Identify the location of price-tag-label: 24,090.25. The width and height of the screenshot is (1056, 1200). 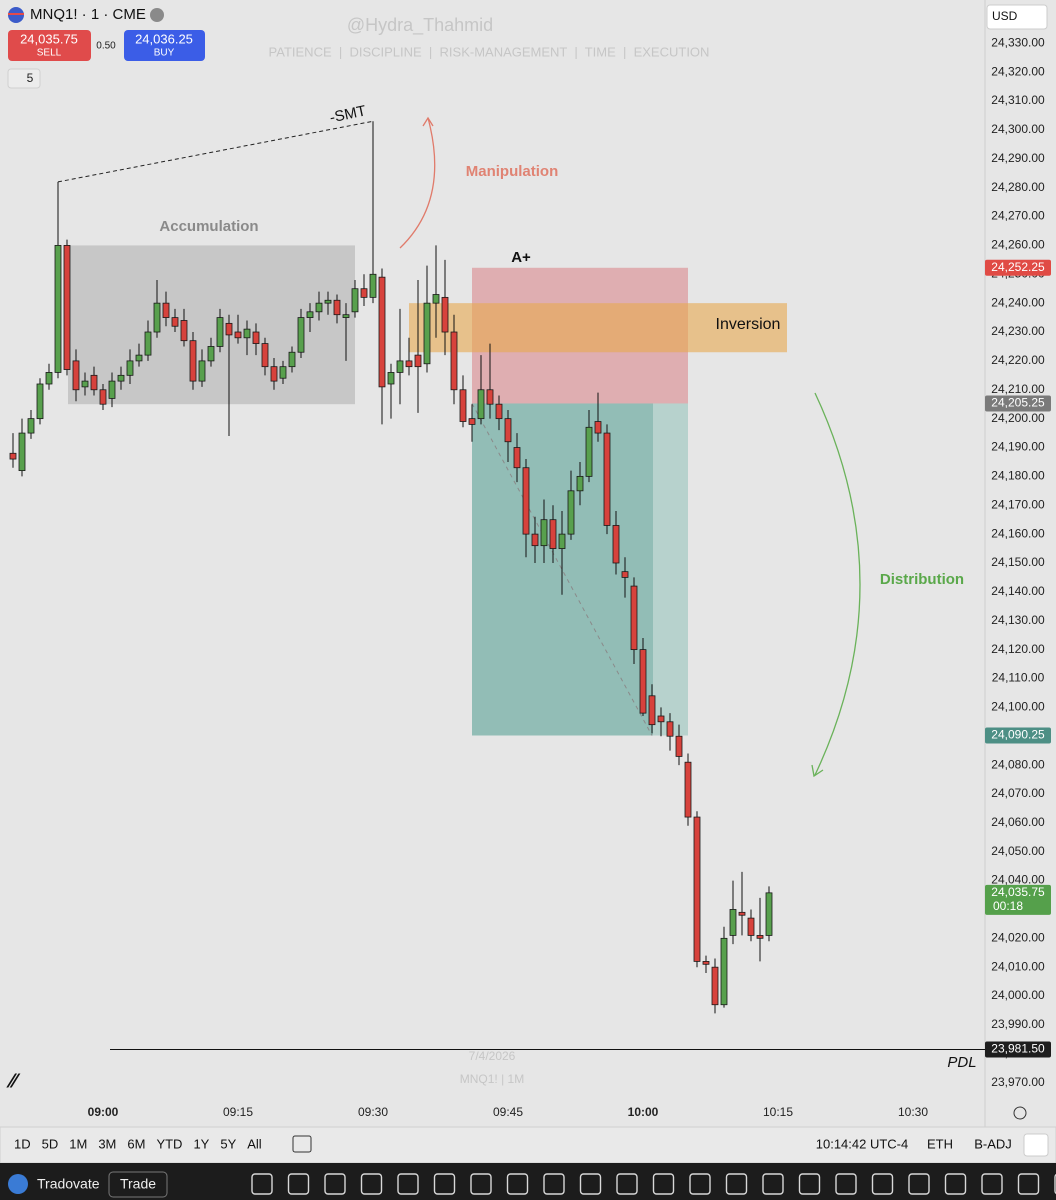
(1018, 735).